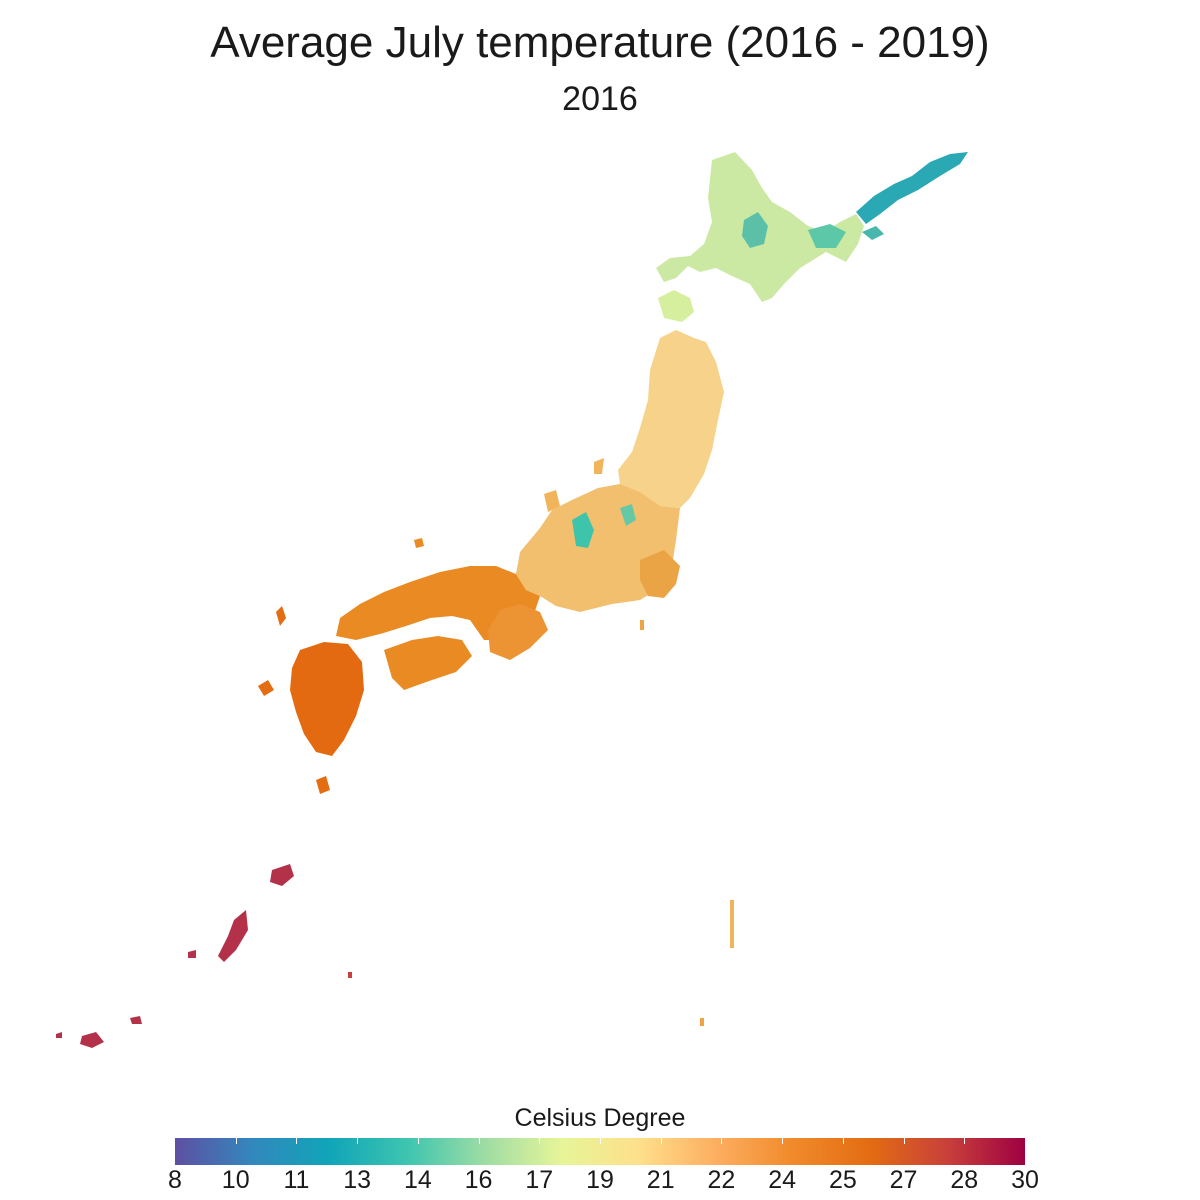 This screenshot has width=1200, height=1200. I want to click on region-yaeyama, so click(92, 1040).